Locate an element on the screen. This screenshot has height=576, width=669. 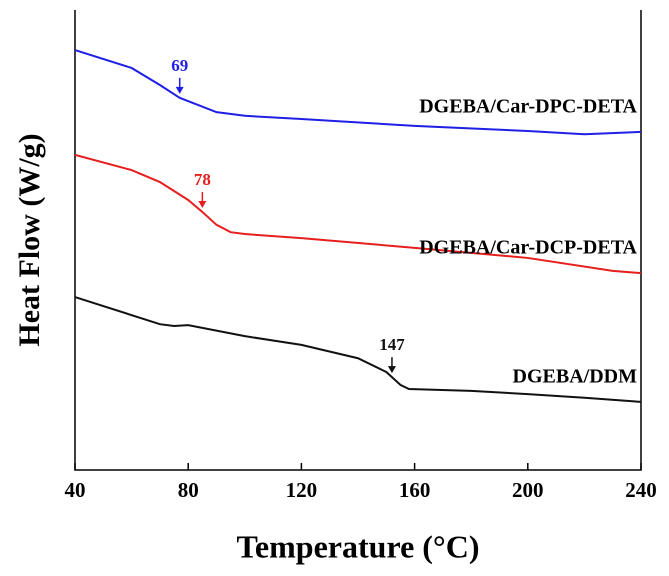
series-label: DGEBA/Car-DPC-DETA is located at coordinates (528, 106).